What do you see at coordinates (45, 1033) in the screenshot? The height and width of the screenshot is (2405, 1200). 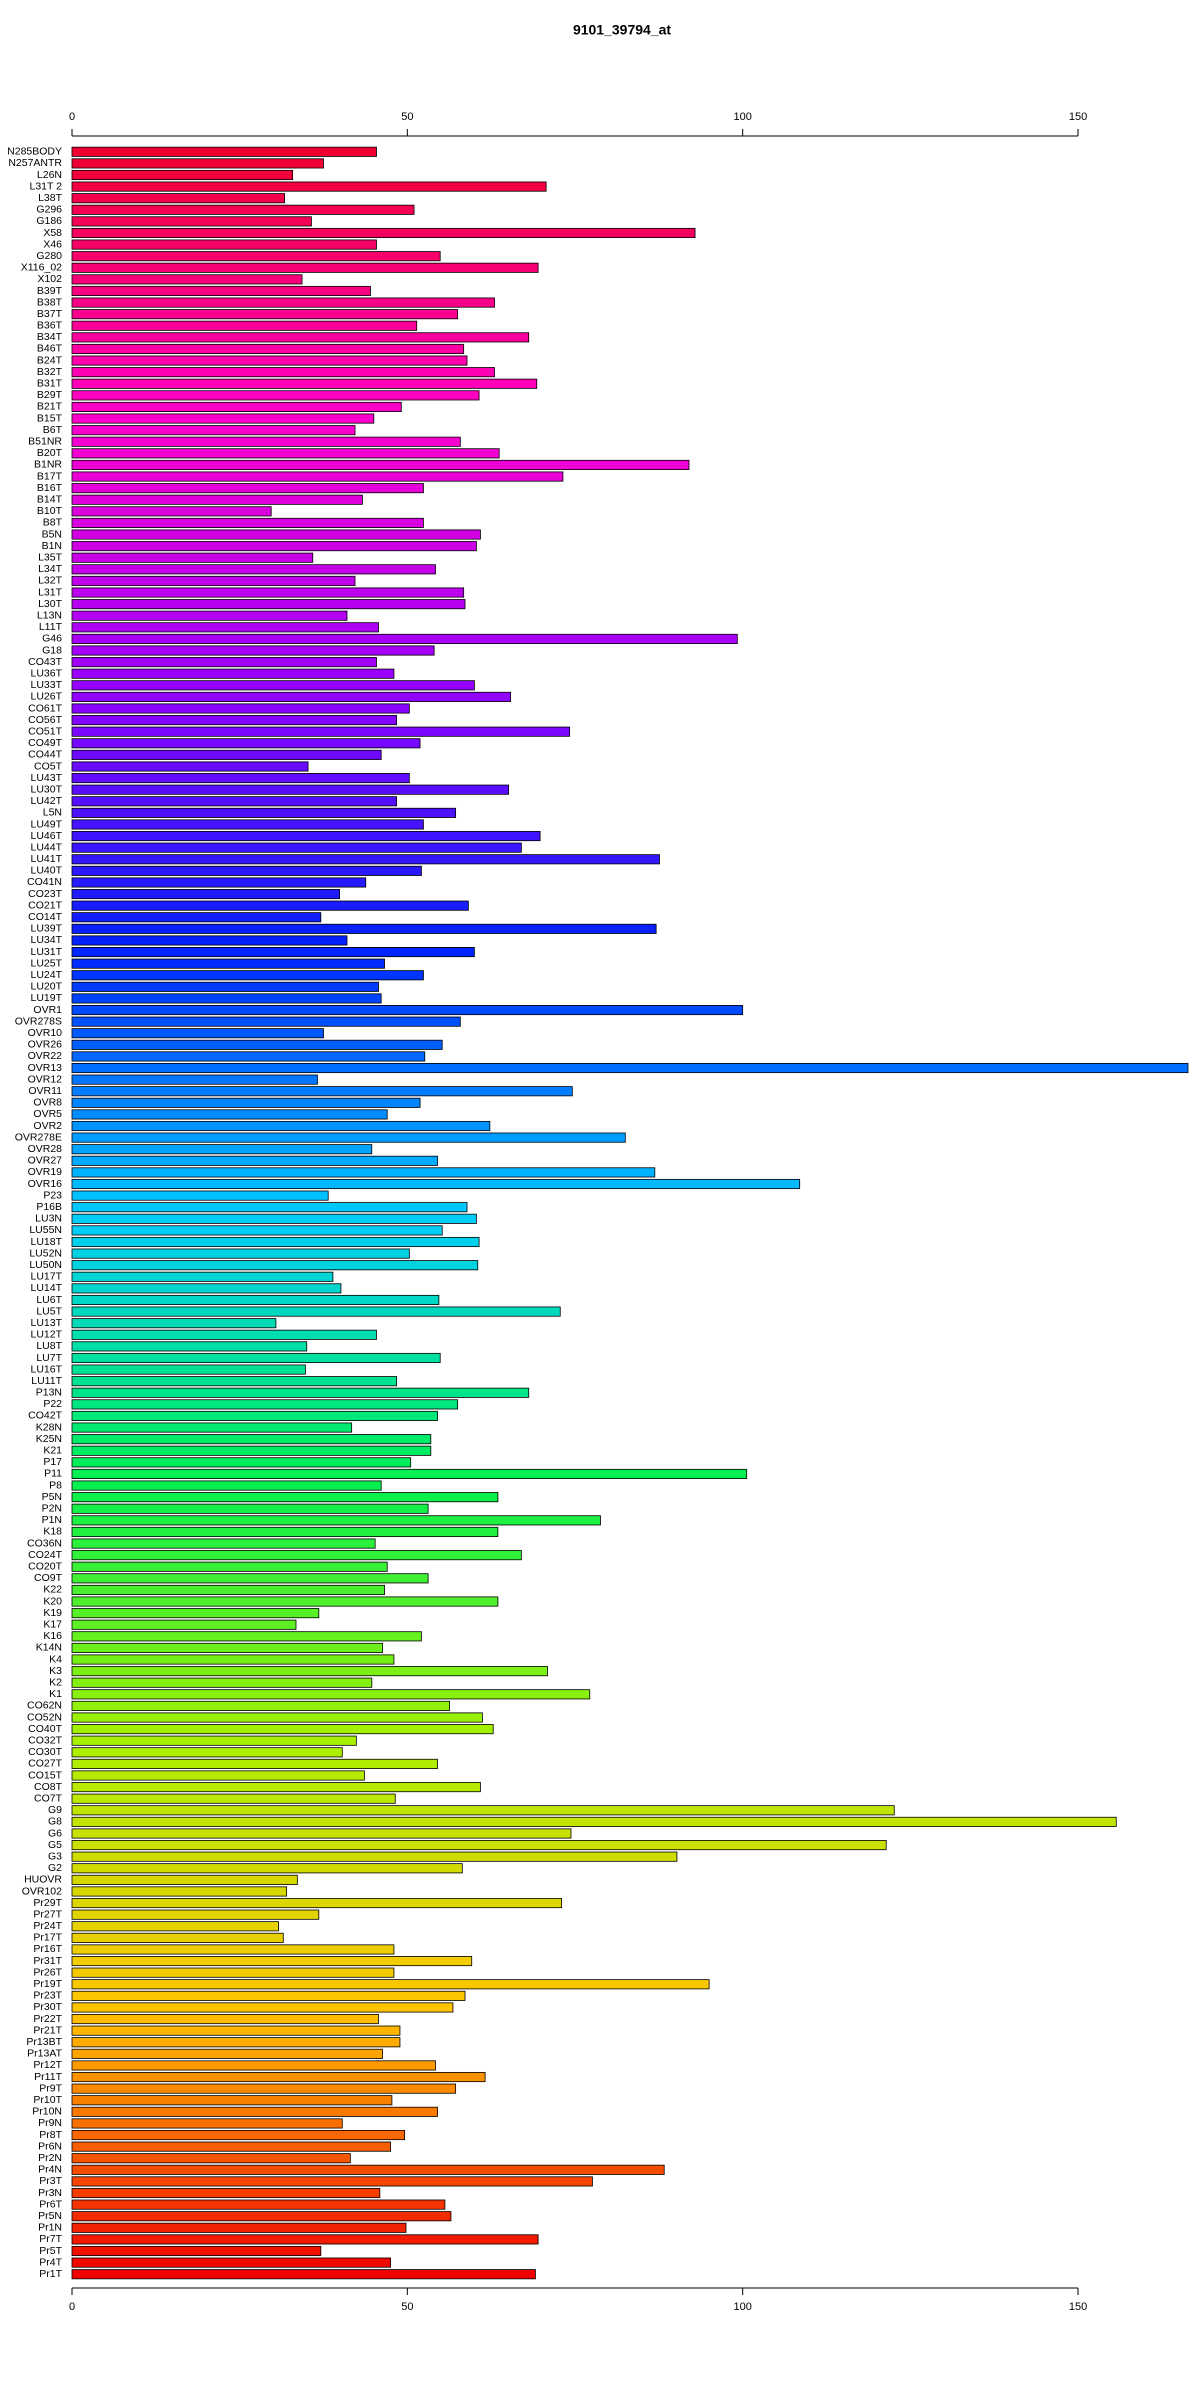 I see `category-label: OVR10` at bounding box center [45, 1033].